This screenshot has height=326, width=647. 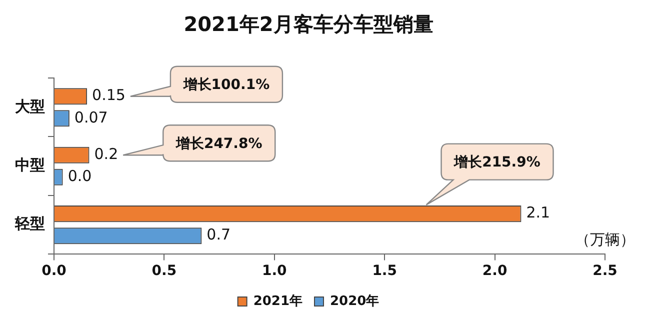 I want to click on x-tick-label: 1.0, so click(x=275, y=271).